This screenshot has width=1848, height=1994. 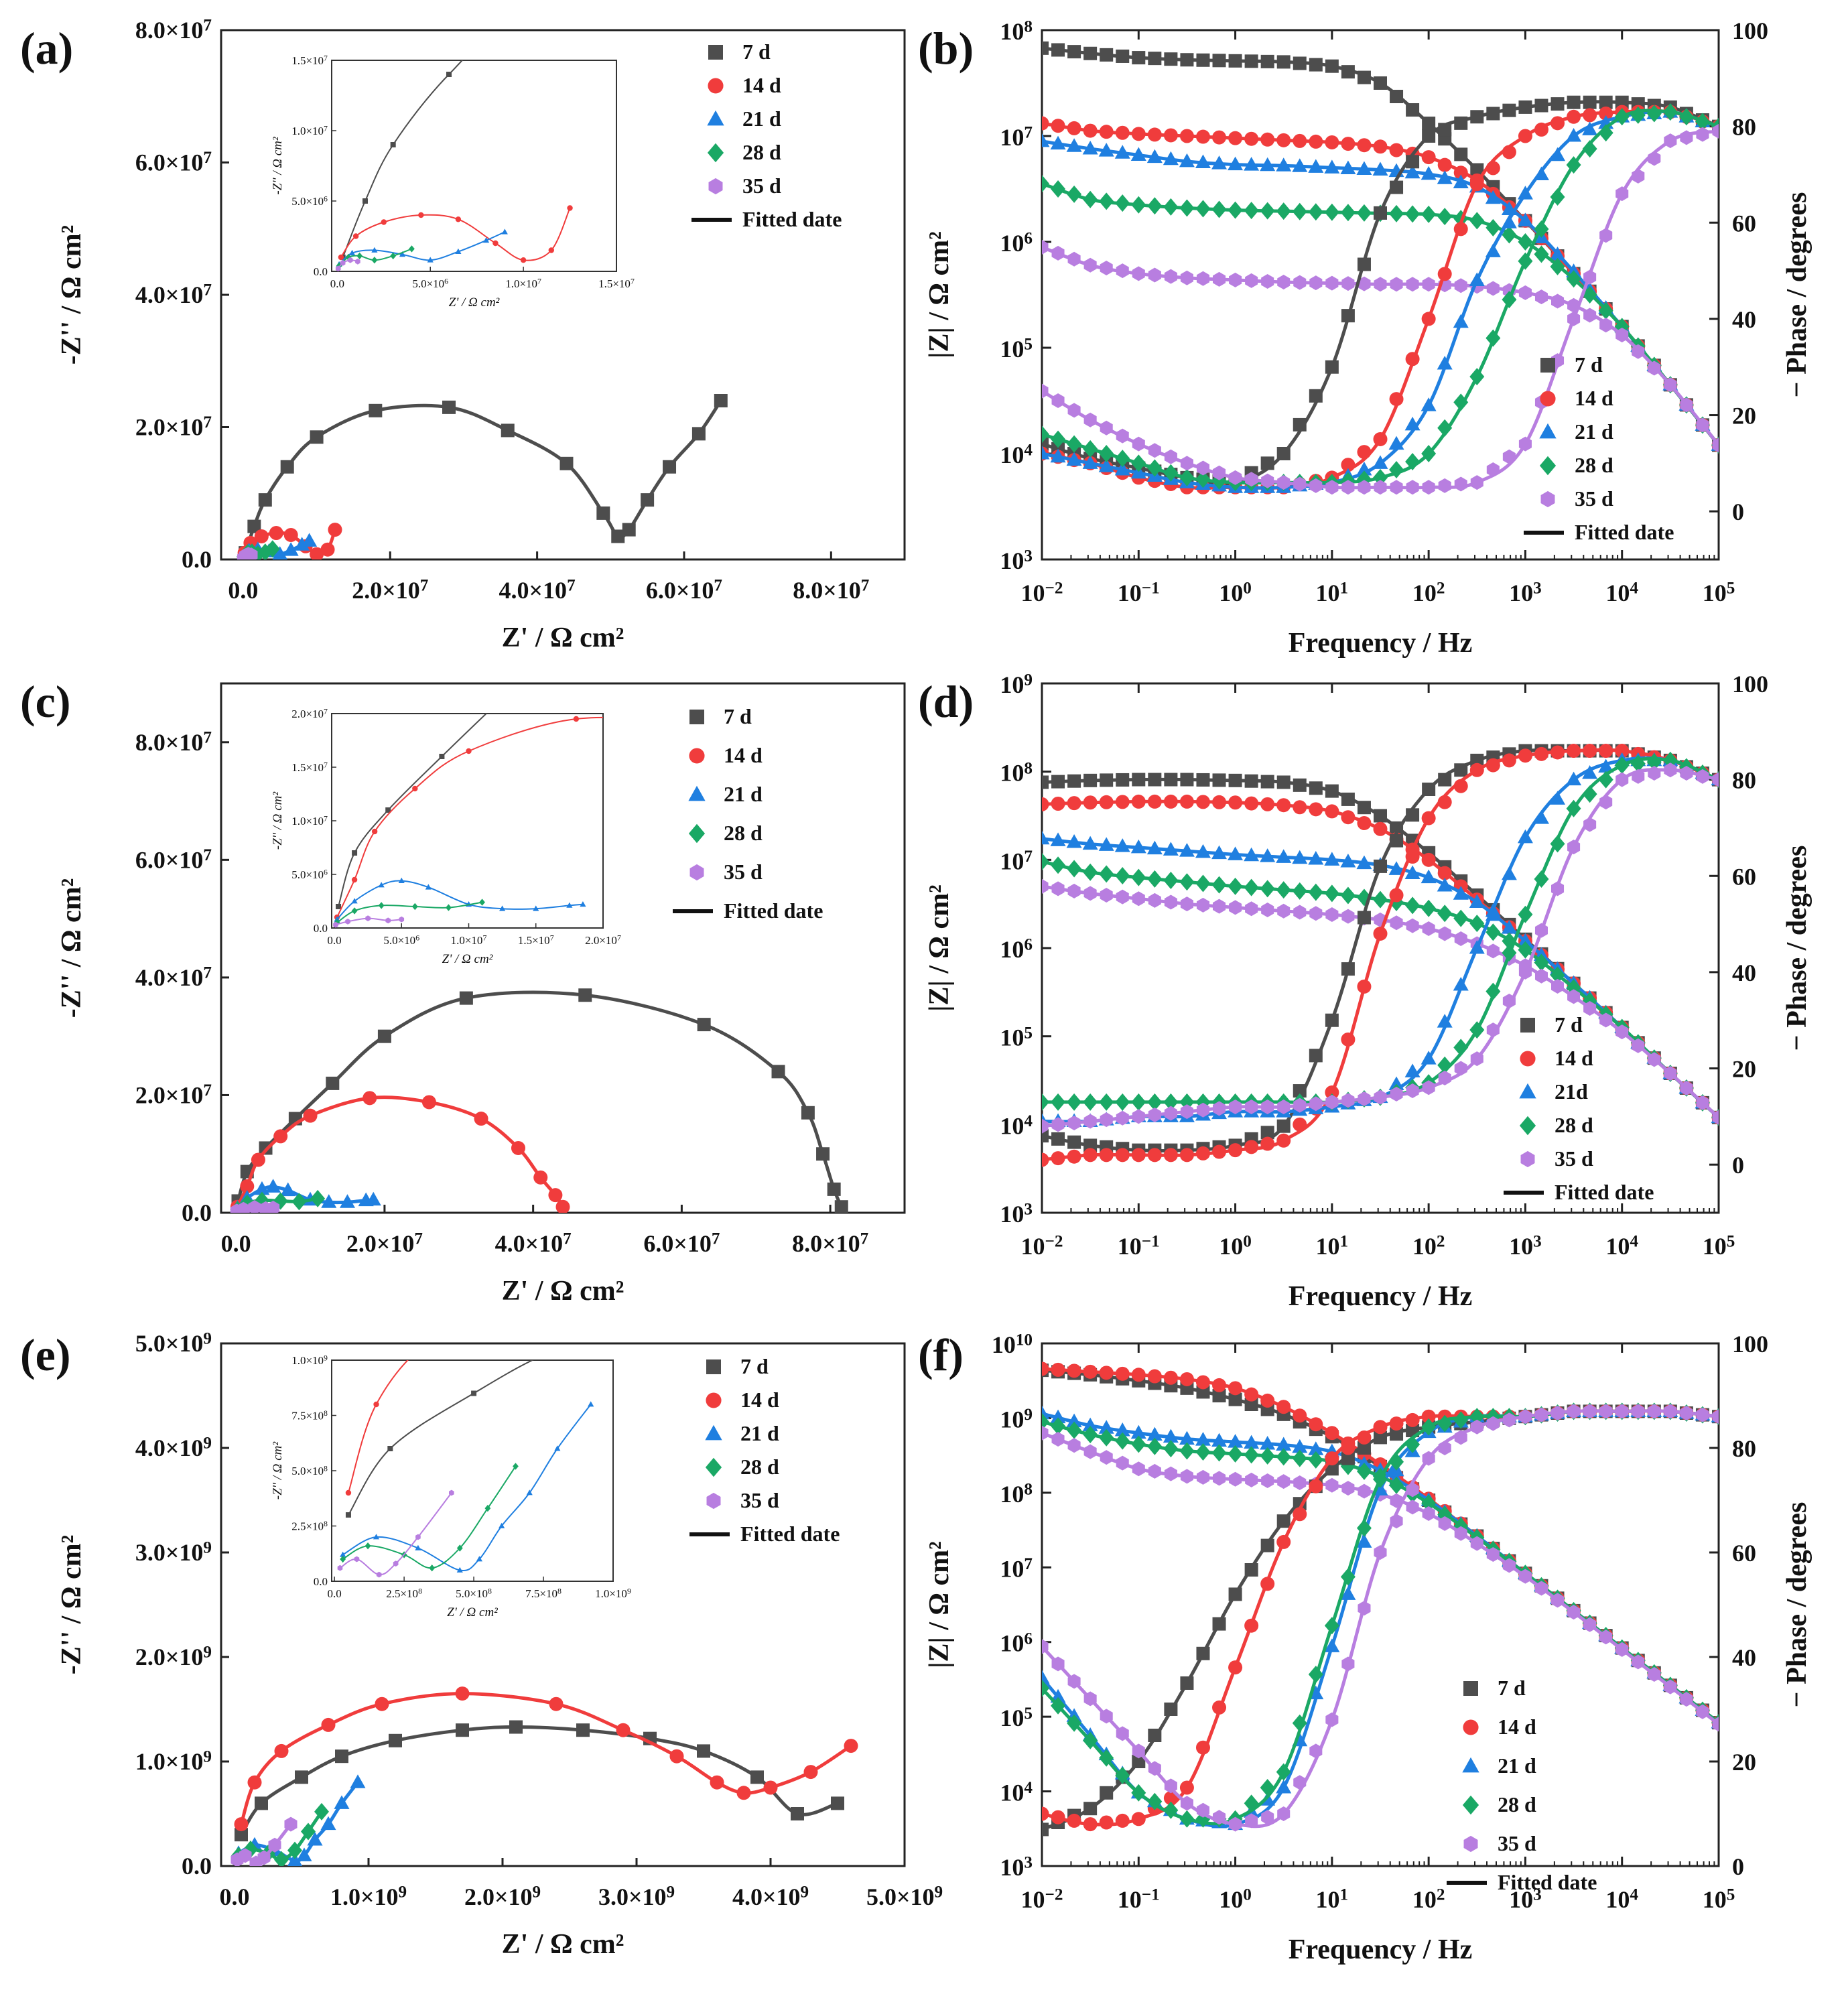 What do you see at coordinates (402, 1593) in the screenshot?
I see `tick-base: 2.5×10` at bounding box center [402, 1593].